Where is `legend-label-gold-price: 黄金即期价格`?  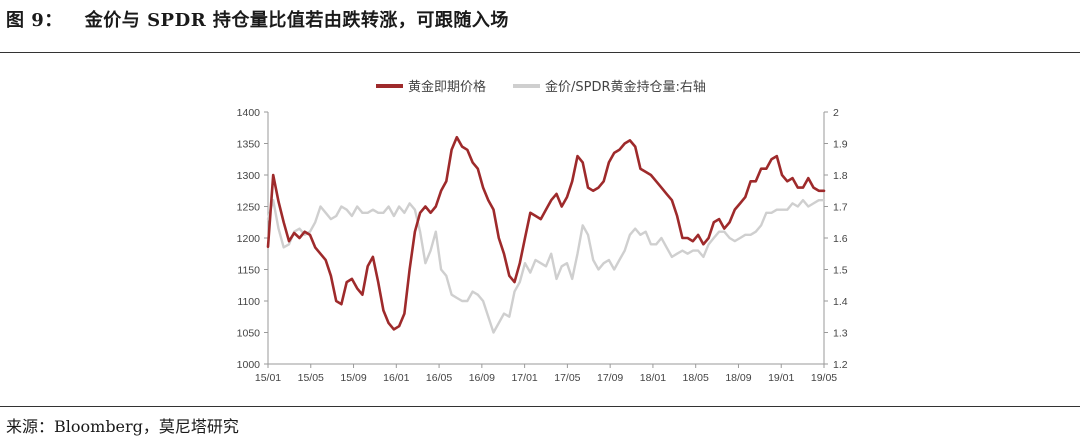
legend-label-gold-price: 黄金即期价格 is located at coordinates (447, 87).